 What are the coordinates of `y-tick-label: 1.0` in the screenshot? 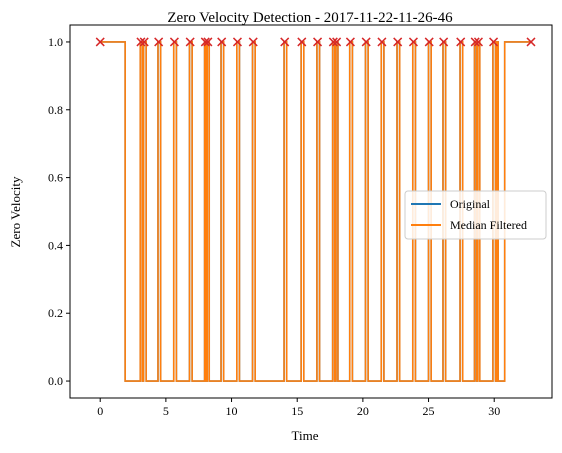 It's located at (55, 42).